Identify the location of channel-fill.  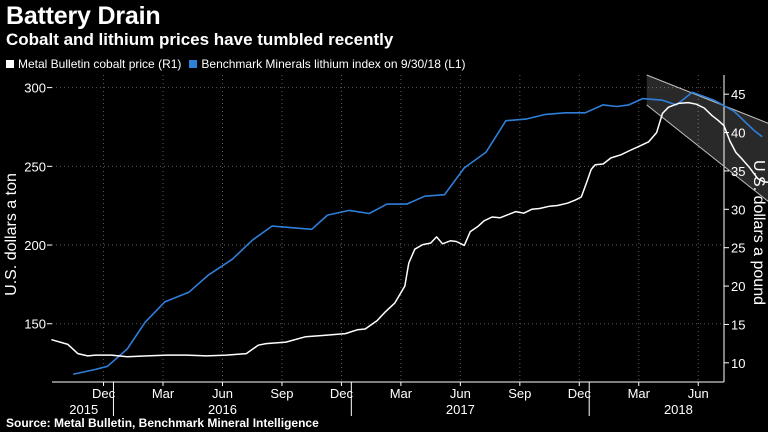
(707, 138).